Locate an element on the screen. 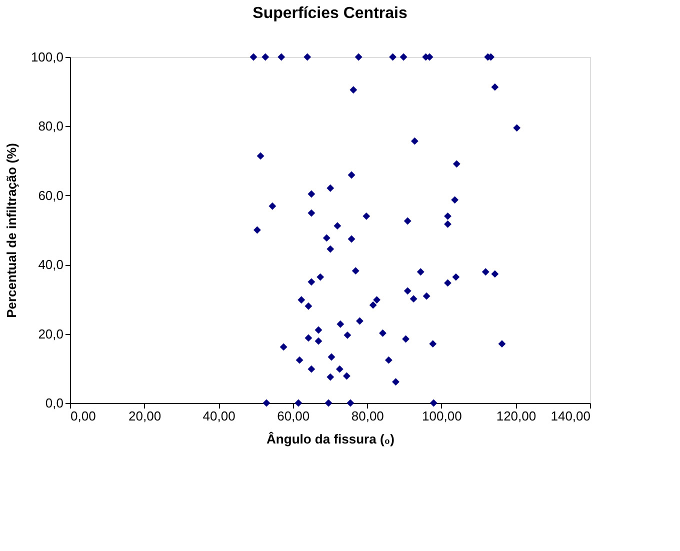 This screenshot has height=551, width=680. x-tick-label: 80,00 is located at coordinates (367, 416).